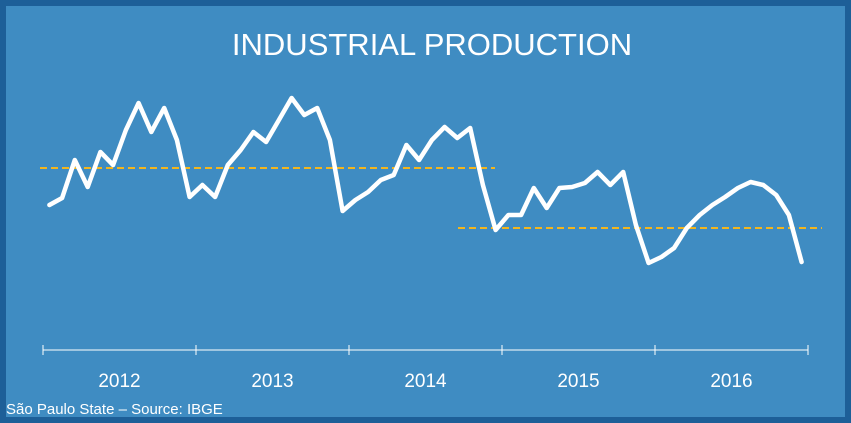  What do you see at coordinates (731, 381) in the screenshot?
I see `x-tick-label: 2016` at bounding box center [731, 381].